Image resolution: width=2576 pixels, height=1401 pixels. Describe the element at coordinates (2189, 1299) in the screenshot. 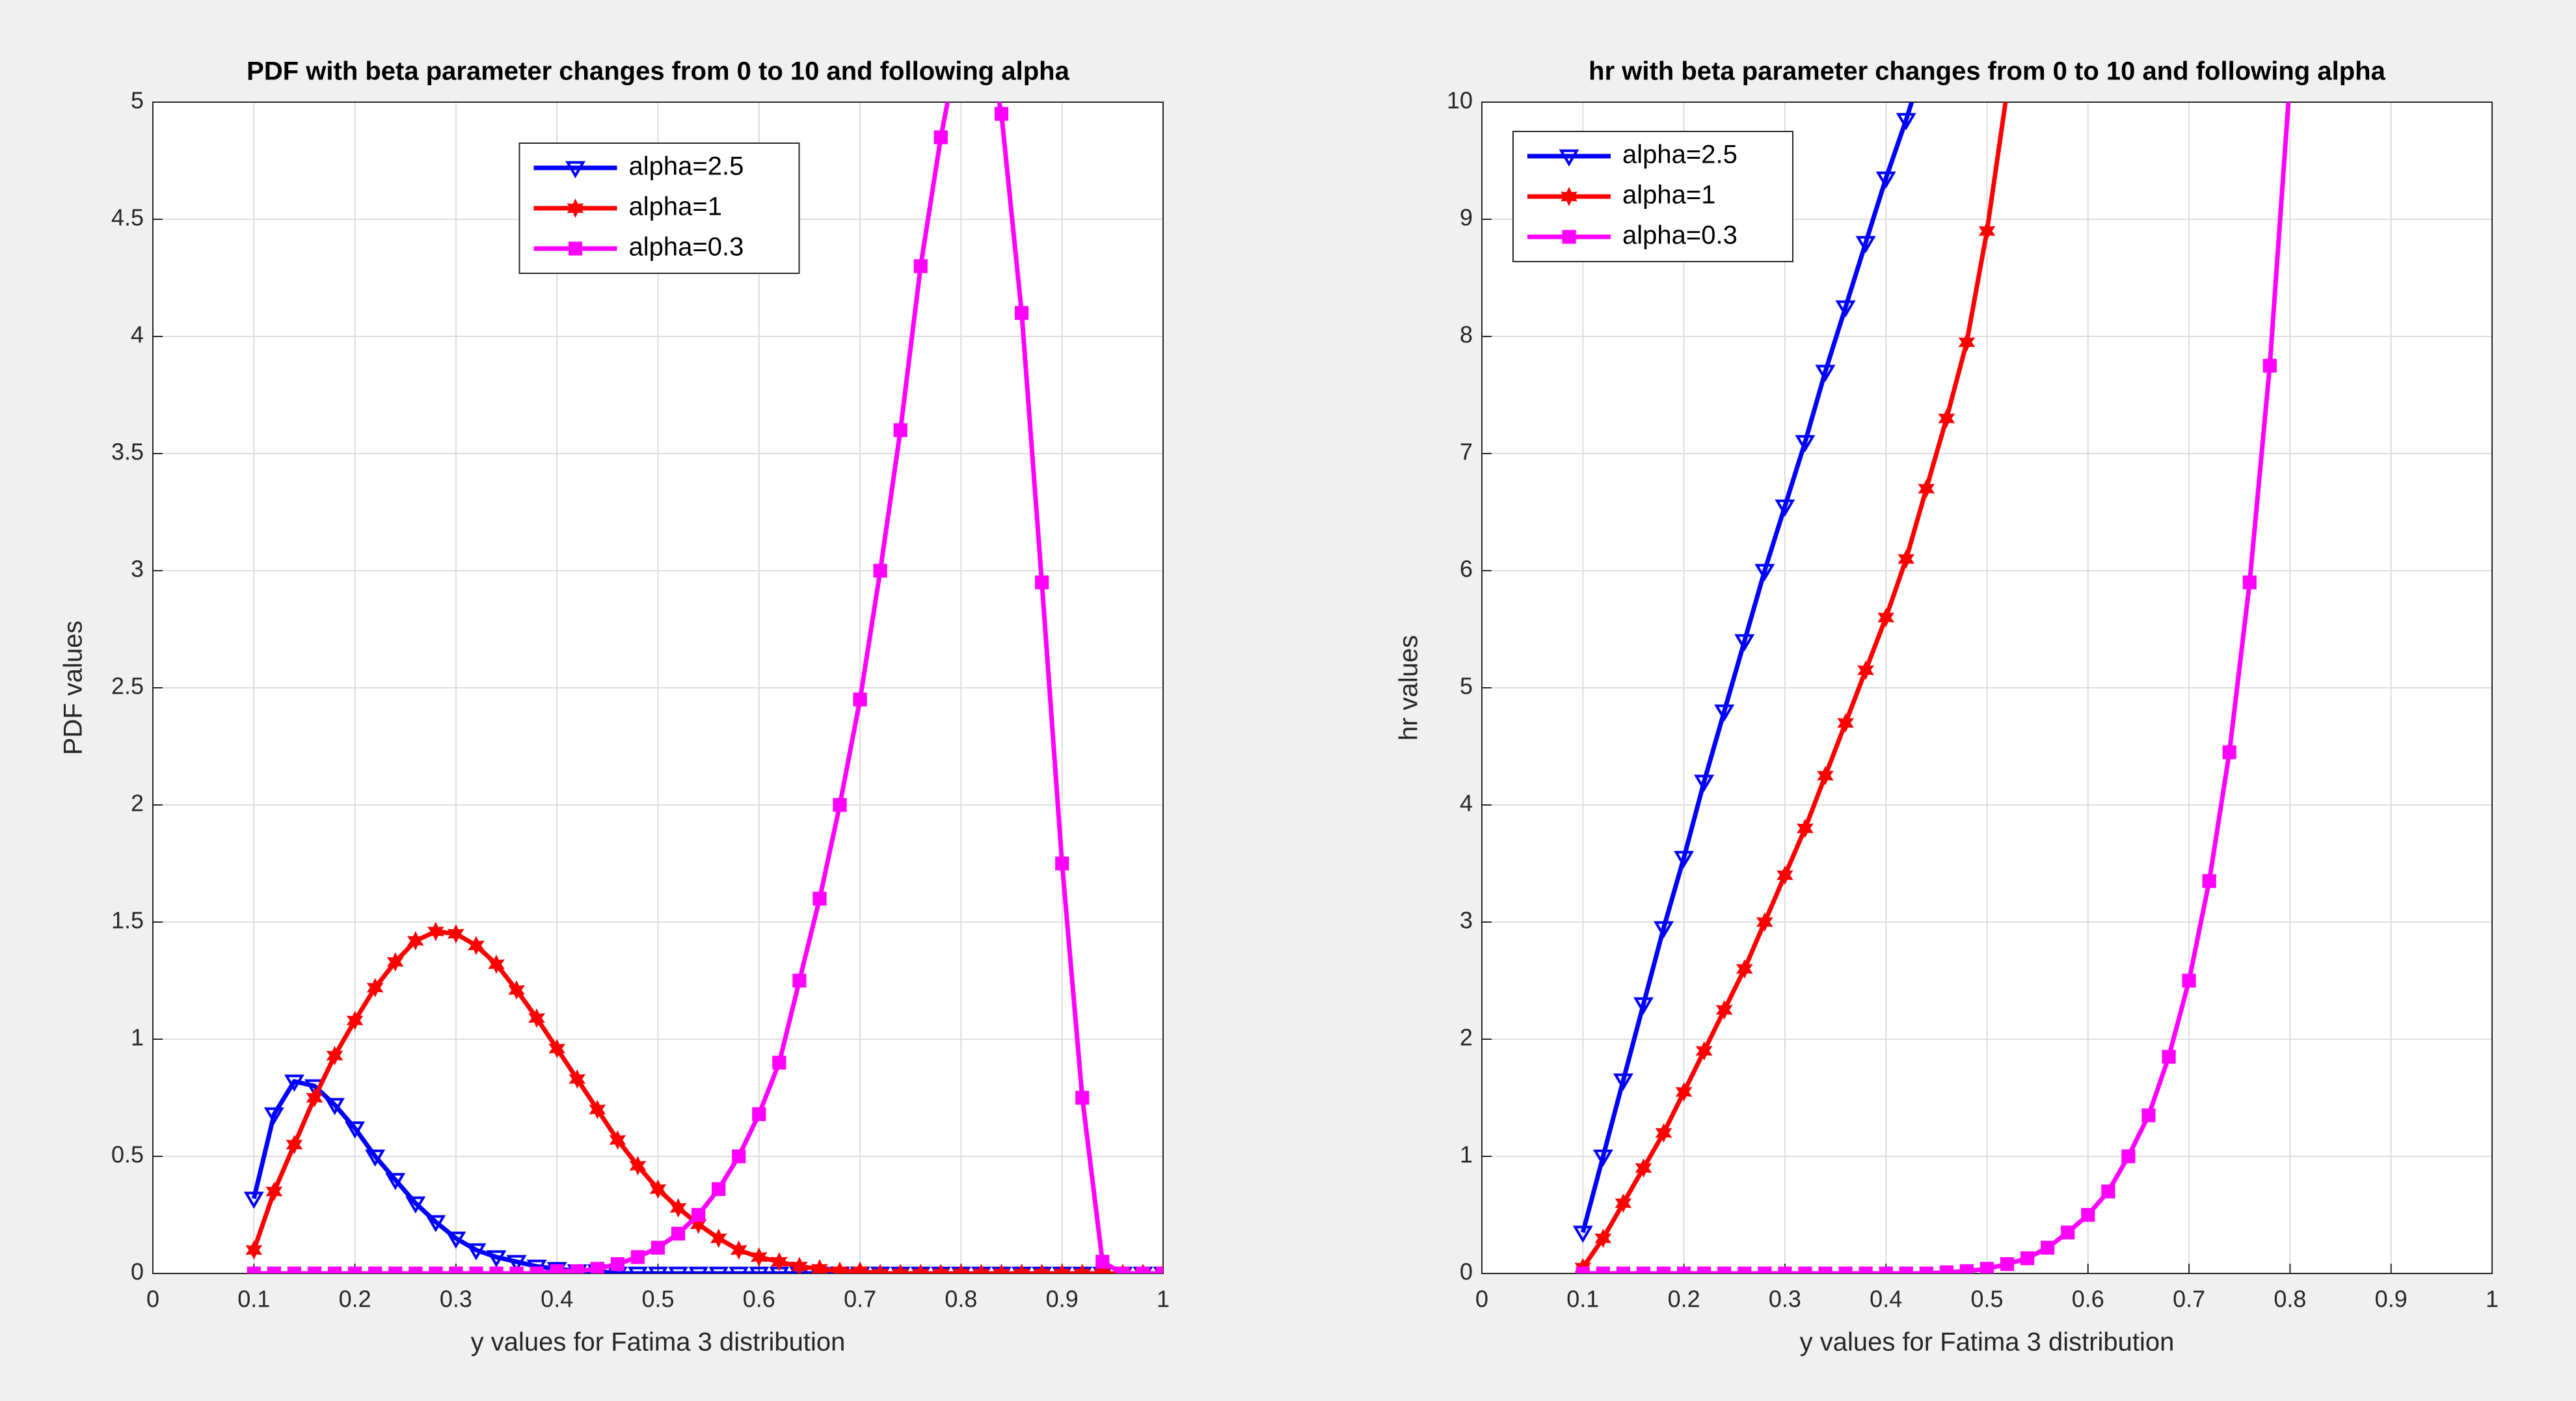

I see `x-tick-label: 0.7` at that location.